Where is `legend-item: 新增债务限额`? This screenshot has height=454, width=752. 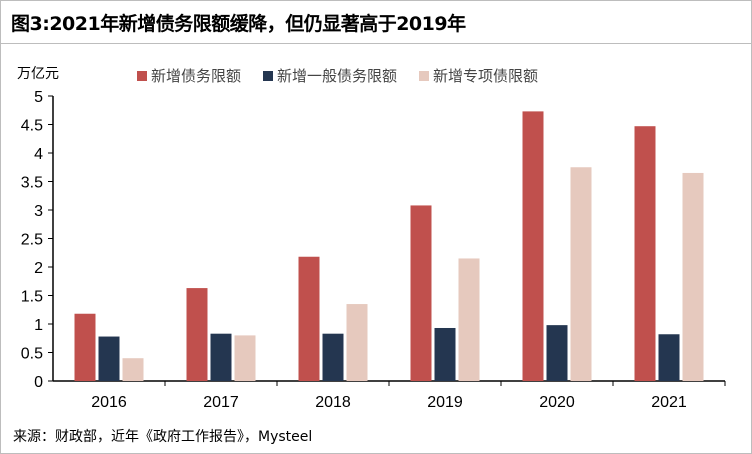 legend-item: 新增债务限额 is located at coordinates (189, 75).